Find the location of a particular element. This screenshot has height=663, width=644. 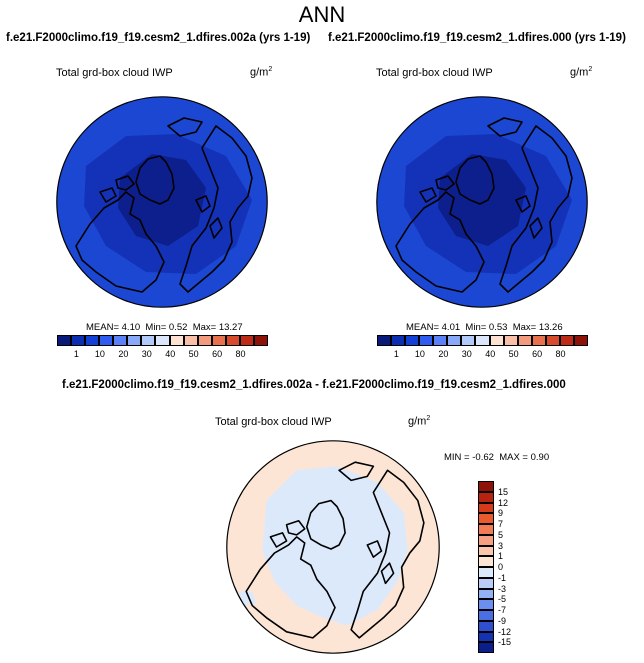

difference-variable-label: Total grd-box cloud IWP is located at coordinates (273, 422).